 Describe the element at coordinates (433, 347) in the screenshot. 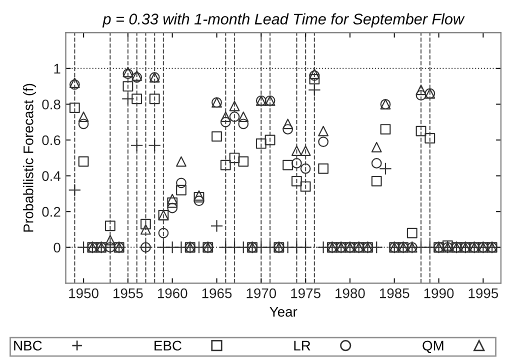

I see `legend-label: QM` at that location.